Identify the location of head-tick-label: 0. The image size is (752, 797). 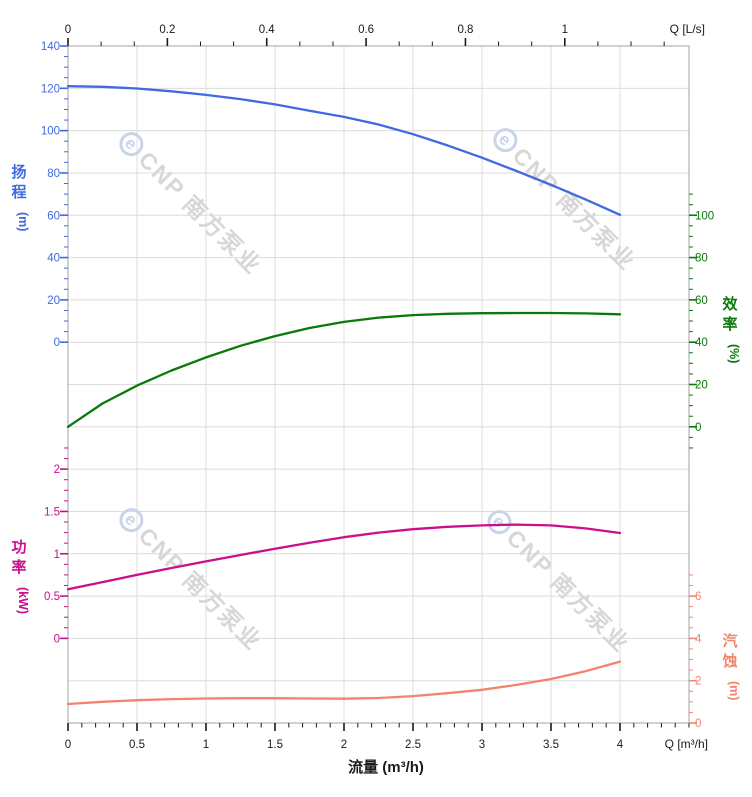
(57, 343).